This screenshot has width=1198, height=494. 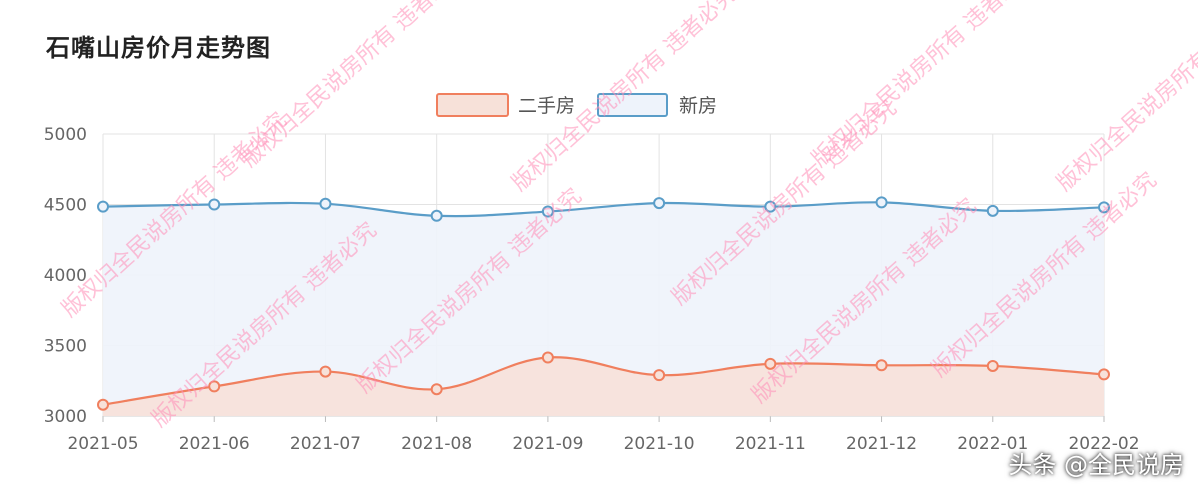 I want to click on y-axis-ticks: 3000 3500 4000 4500 5000, so click(x=65, y=276).